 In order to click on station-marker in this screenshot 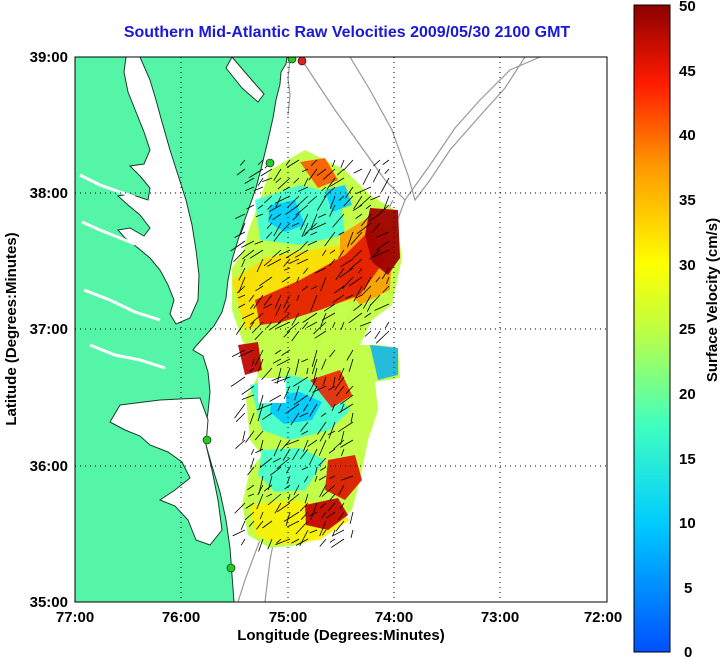, I will do `click(207, 440)`.